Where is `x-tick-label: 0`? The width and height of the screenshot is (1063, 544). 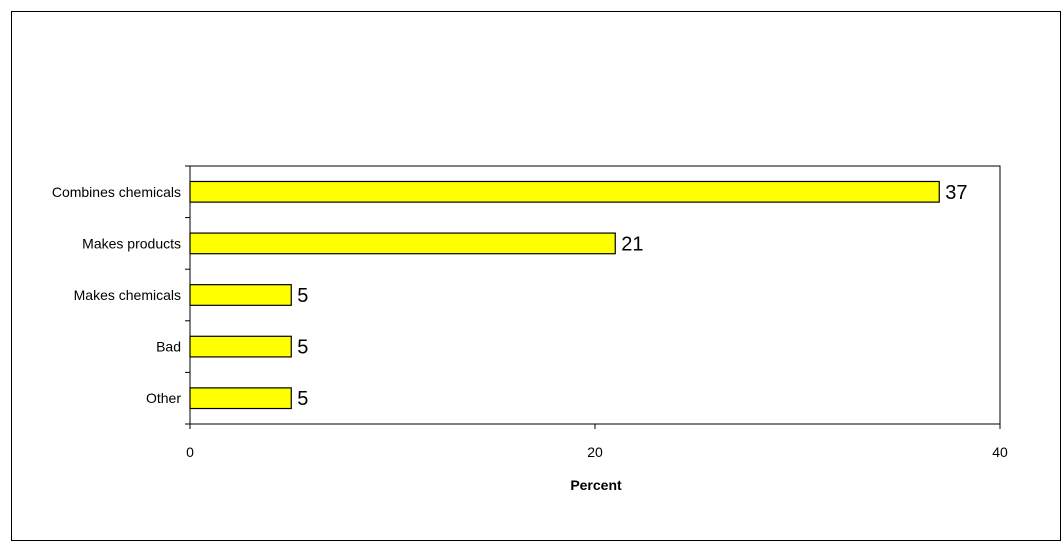 x-tick-label: 0 is located at coordinates (190, 452).